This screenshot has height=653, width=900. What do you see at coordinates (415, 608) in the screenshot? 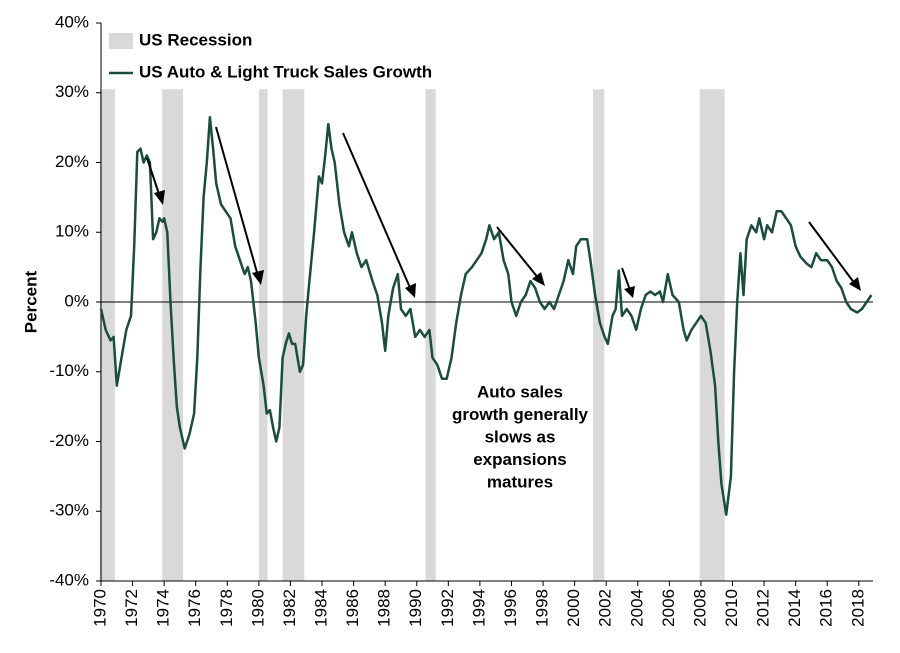
I see `x-tick-label: 1990` at bounding box center [415, 608].